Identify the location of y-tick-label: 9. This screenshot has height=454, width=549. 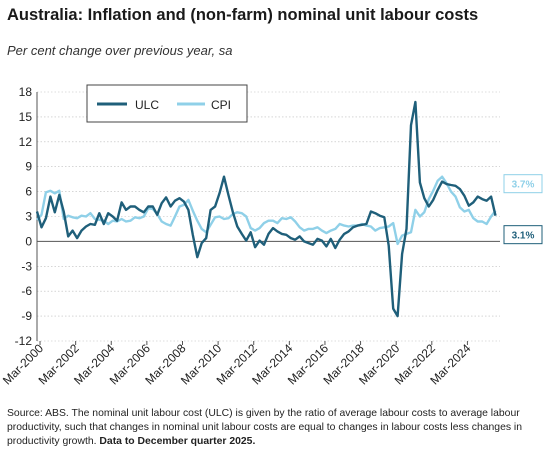
(28, 167).